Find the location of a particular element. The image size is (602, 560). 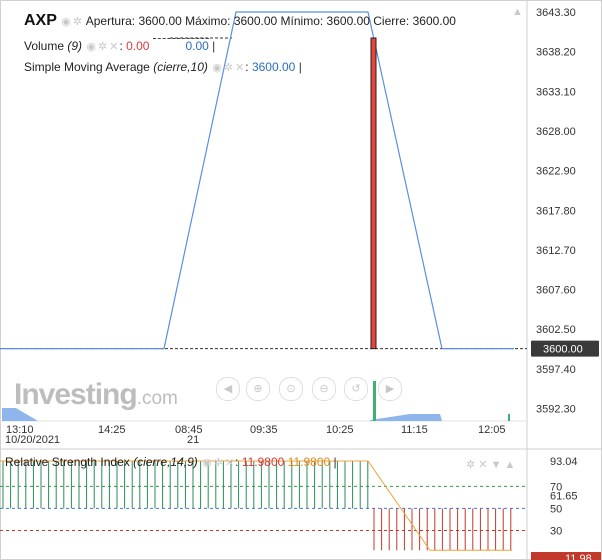

reset-icon: ↺ is located at coordinates (356, 389).